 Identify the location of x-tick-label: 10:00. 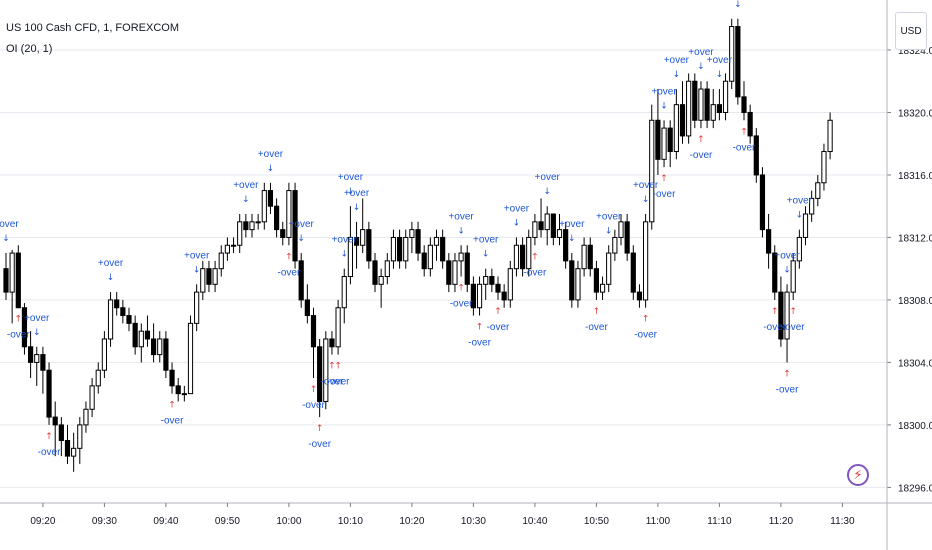
(288, 521).